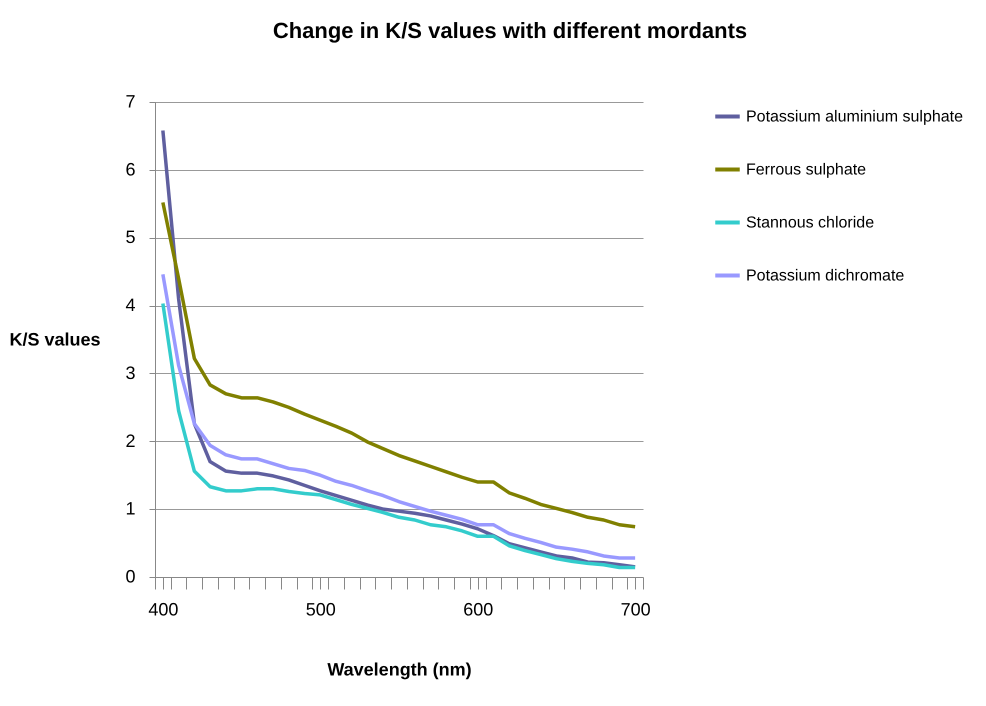 Image resolution: width=986 pixels, height=706 pixels. I want to click on chart-title: Change in K/S values with different mordants, so click(510, 30).